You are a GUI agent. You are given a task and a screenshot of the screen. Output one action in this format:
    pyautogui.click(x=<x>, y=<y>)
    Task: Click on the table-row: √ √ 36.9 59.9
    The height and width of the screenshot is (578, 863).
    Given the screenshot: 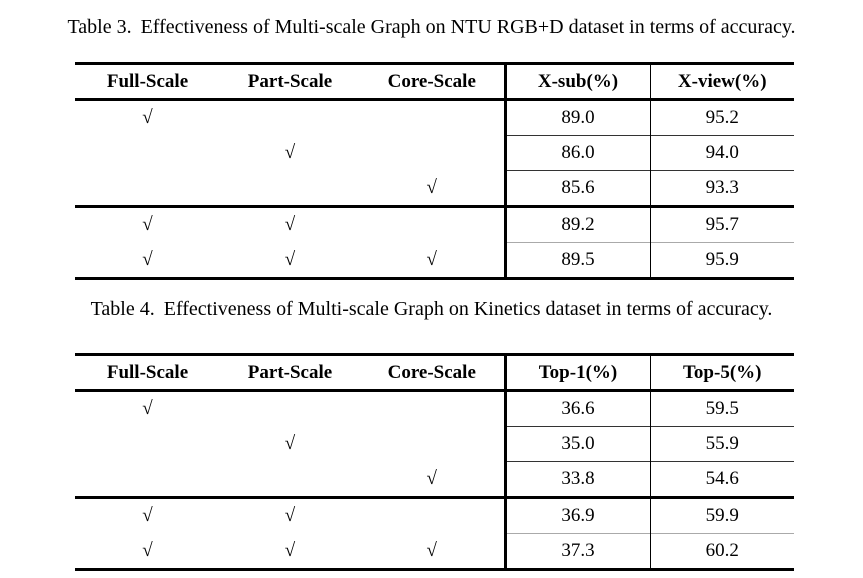 What is the action you would take?
    pyautogui.click(x=434, y=515)
    